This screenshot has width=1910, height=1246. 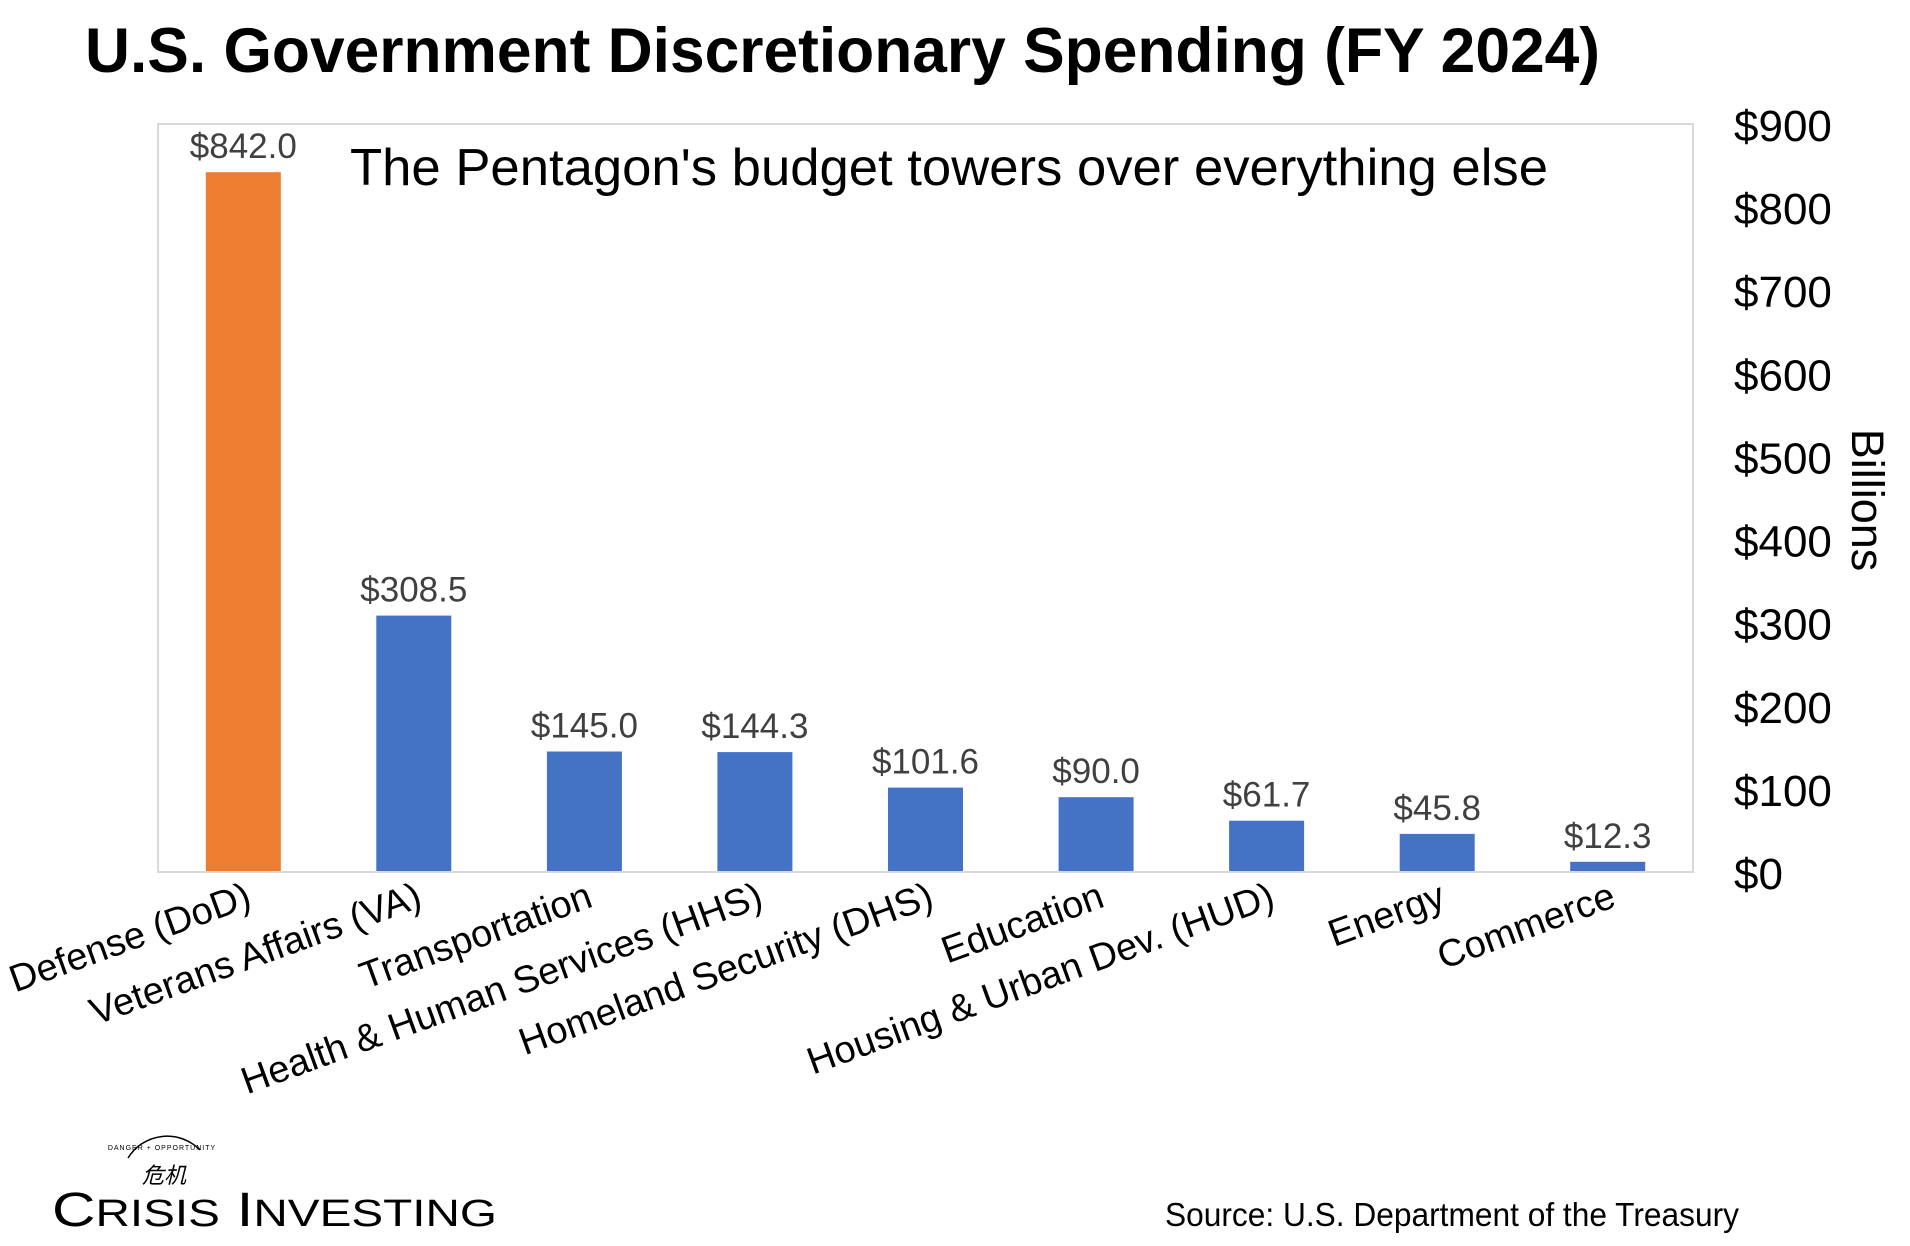 I want to click on y-axis-tick-labels: $0 $100 $200 $300 $400 $500 $600 $700 $800 $900, so click(x=1783, y=500).